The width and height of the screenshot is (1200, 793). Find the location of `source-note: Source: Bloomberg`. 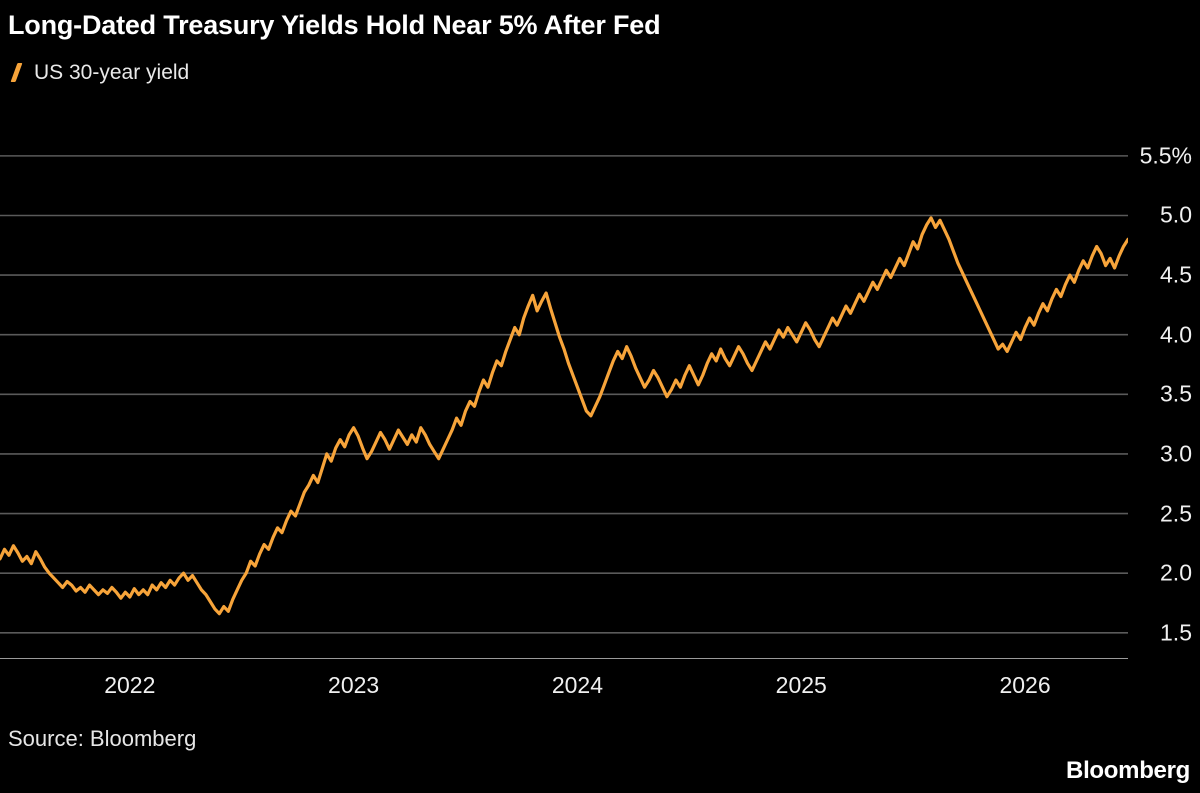

source-note: Source: Bloomberg is located at coordinates (102, 738).